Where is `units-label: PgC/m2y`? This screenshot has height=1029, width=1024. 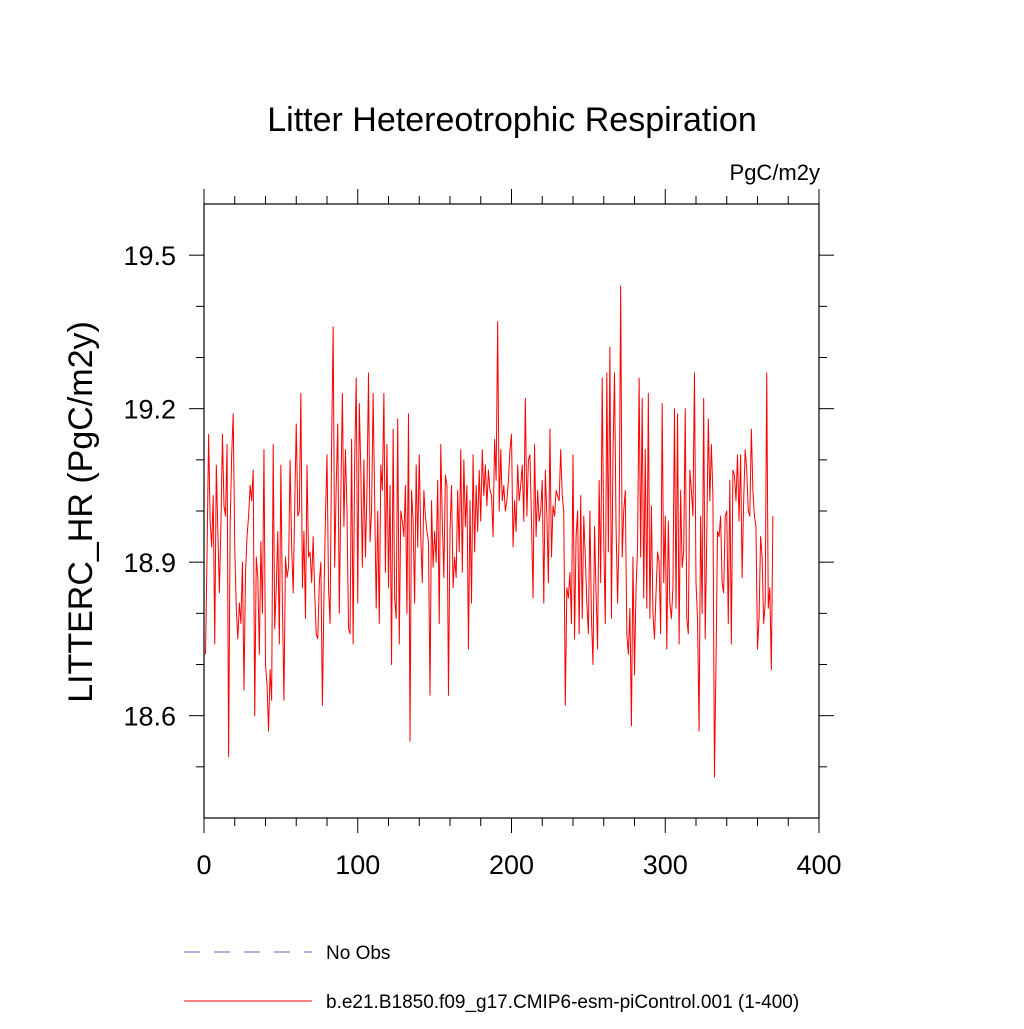
units-label: PgC/m2y is located at coordinates (775, 172).